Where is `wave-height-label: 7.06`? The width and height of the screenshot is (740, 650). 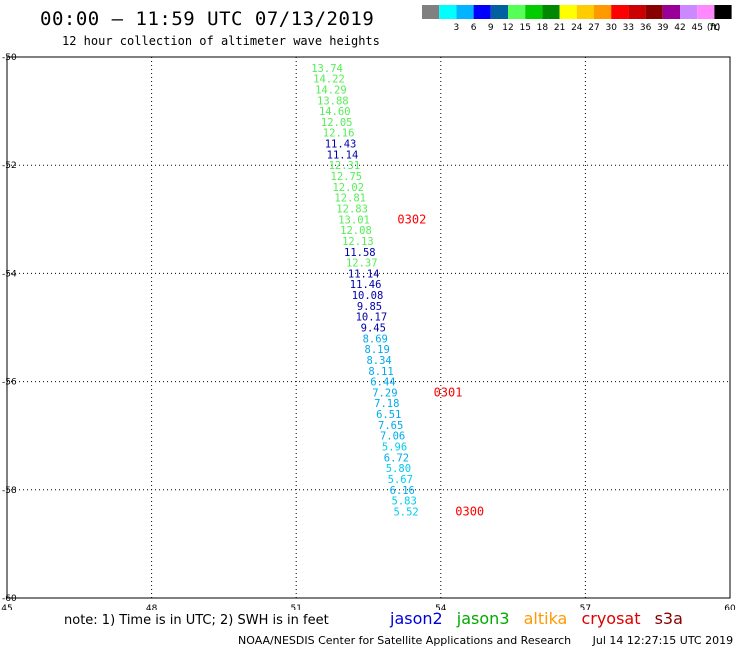
wave-height-label: 7.06 is located at coordinates (392, 437).